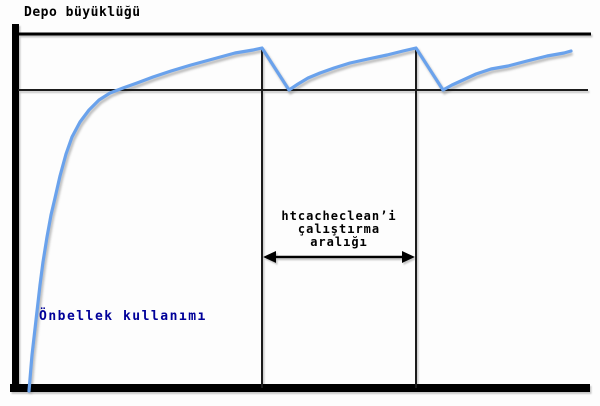 This screenshot has height=406, width=600. Describe the element at coordinates (269, 257) in the screenshot. I see `interval-arrow-head-left` at that location.